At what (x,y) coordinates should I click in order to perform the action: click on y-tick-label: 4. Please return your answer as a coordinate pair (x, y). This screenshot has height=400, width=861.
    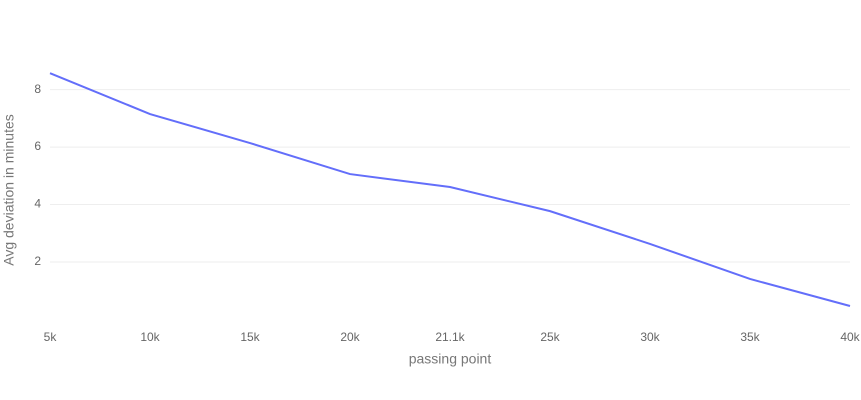
    Looking at the image, I should click on (37, 204).